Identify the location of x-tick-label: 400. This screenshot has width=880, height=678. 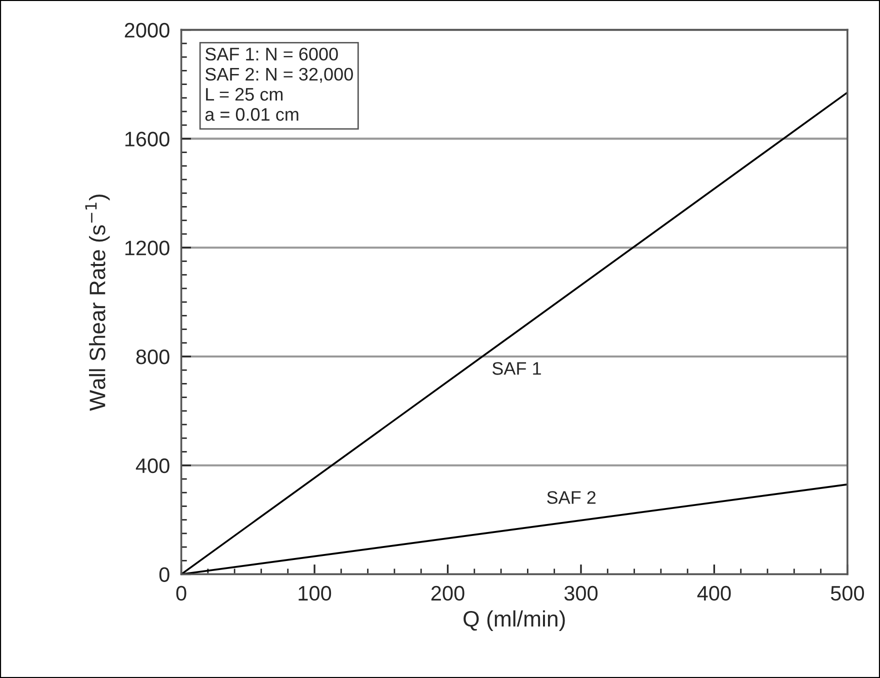
(714, 593).